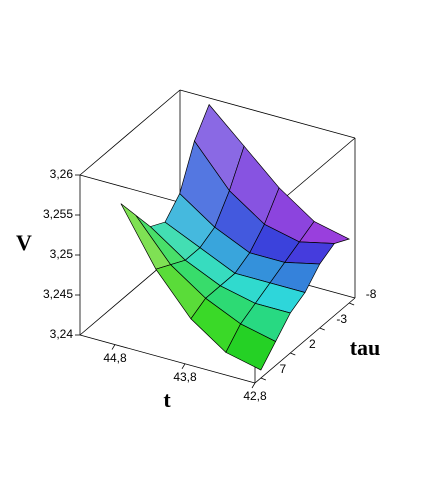 The height and width of the screenshot is (496, 436). I want to click on surface-patch, so click(251, 347).